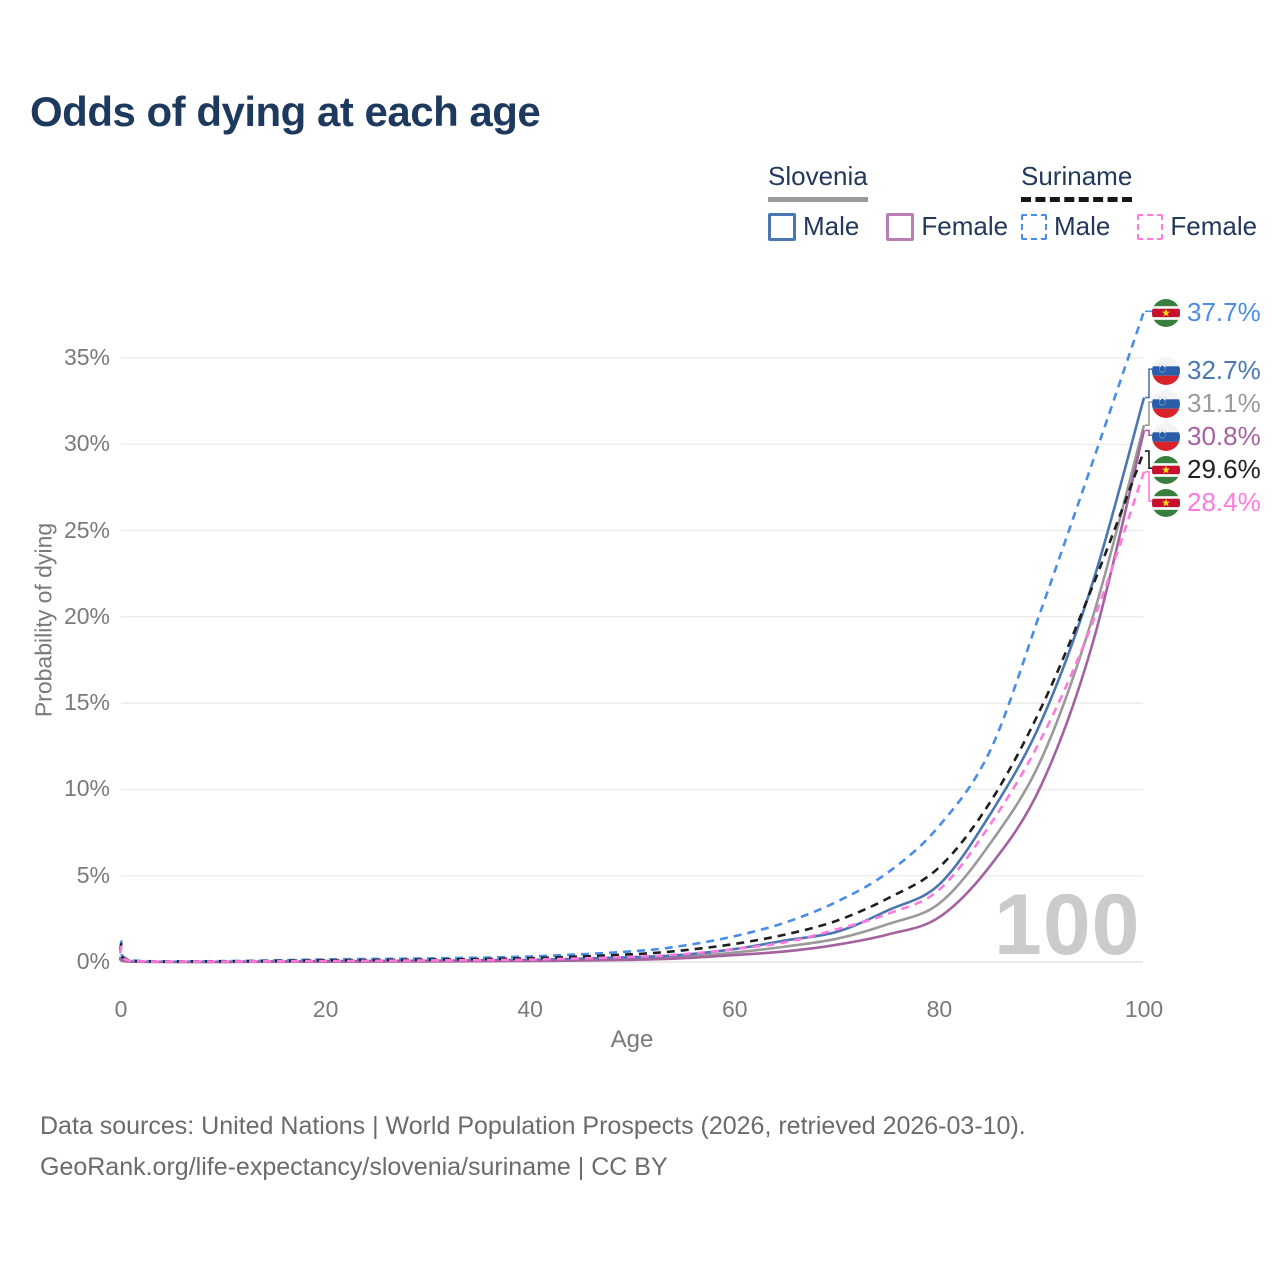 The height and width of the screenshot is (1280, 1280). Describe the element at coordinates (93, 961) in the screenshot. I see `y-tick-label: 0%` at that location.